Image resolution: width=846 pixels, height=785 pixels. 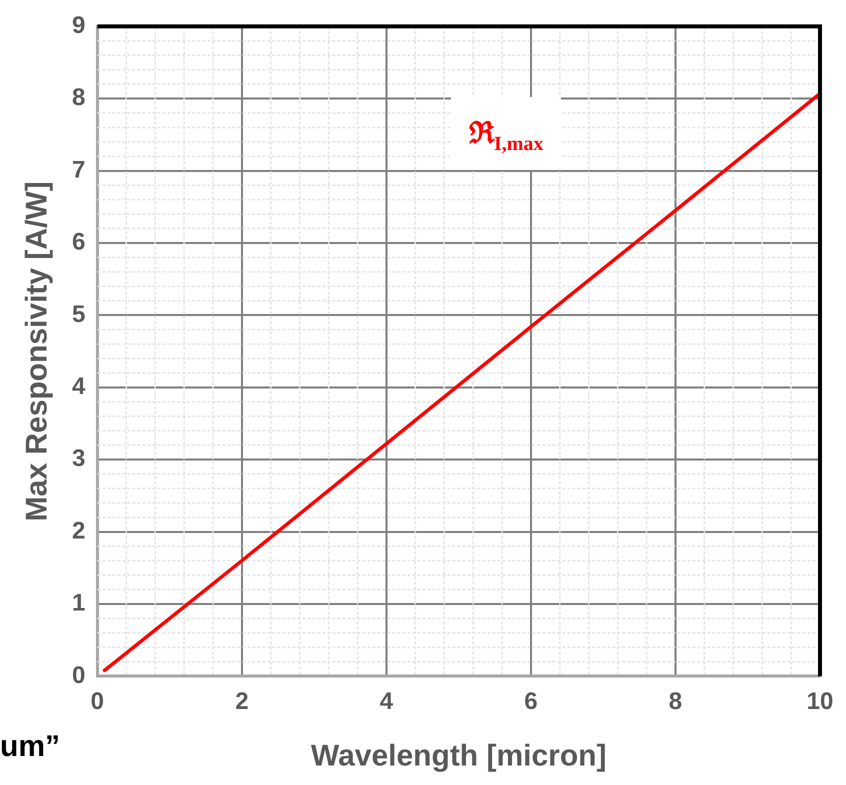 What do you see at coordinates (97, 702) in the screenshot?
I see `x-tick-label: 0` at bounding box center [97, 702].